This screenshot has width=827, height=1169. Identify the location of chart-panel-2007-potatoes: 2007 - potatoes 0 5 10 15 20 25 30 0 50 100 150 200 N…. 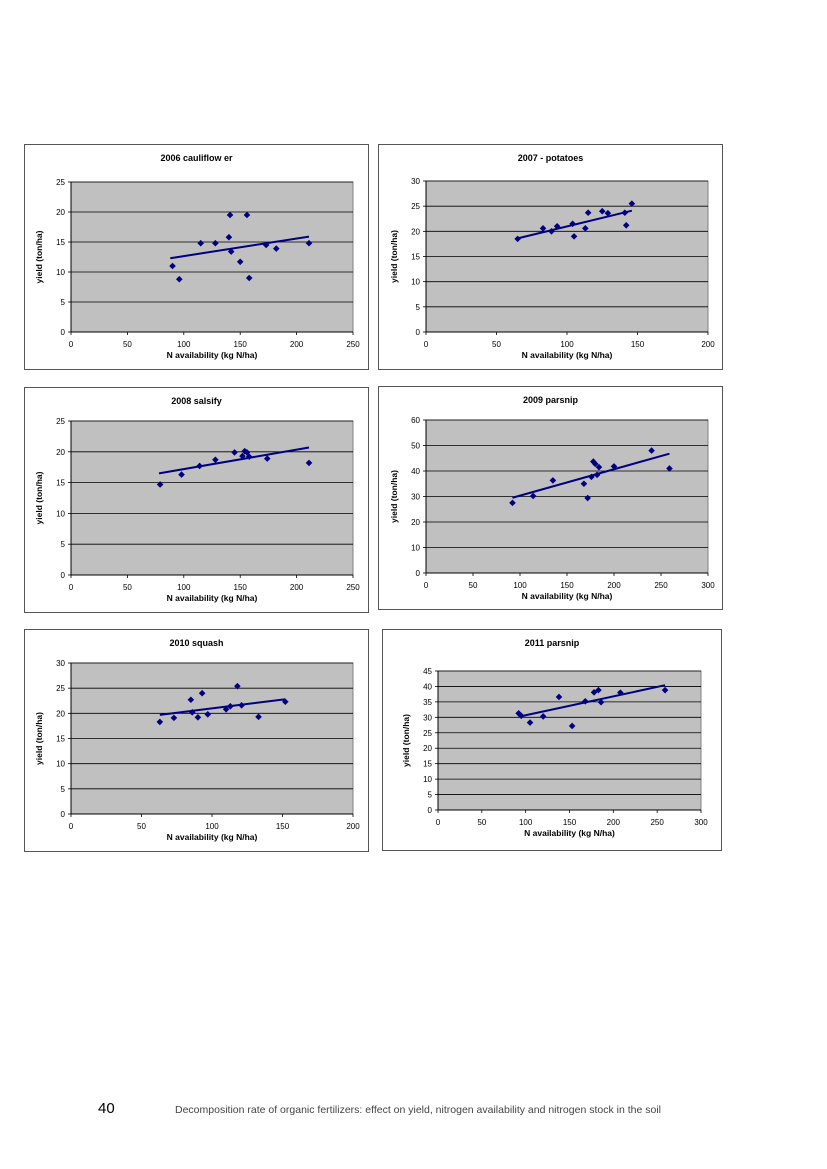
(550, 257).